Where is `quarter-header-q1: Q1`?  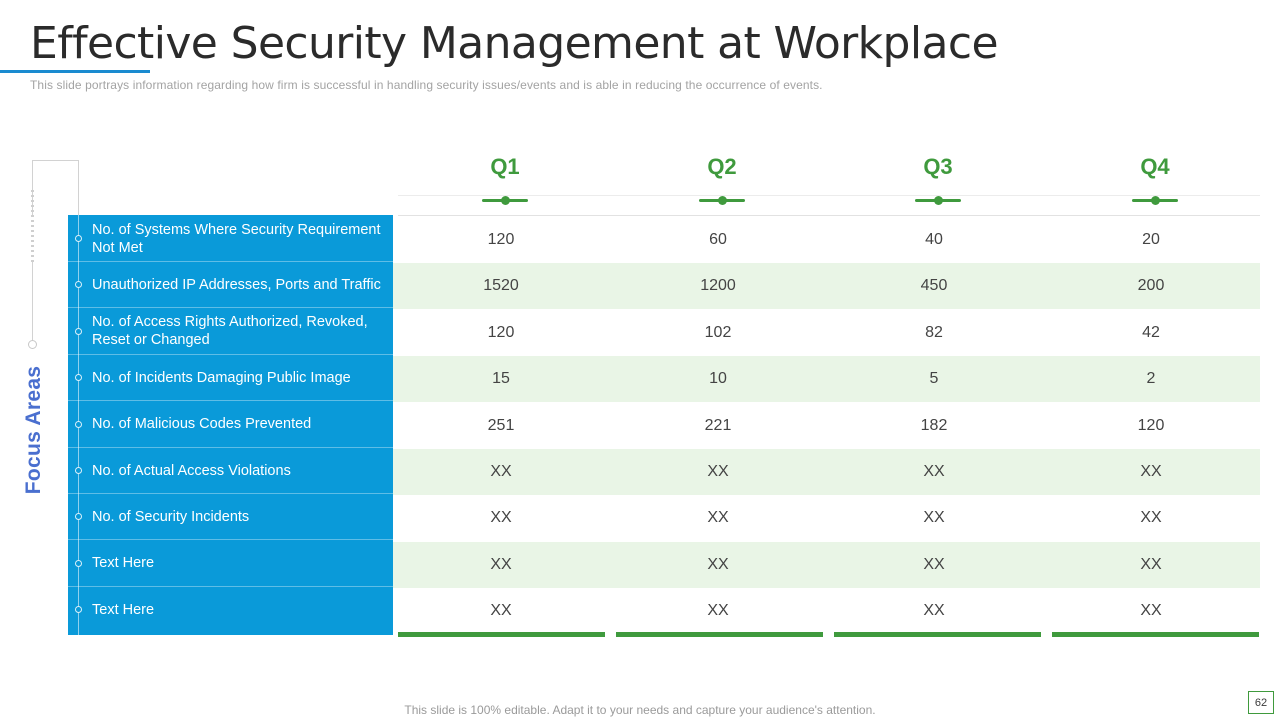
quarter-header-q1: Q1 is located at coordinates (505, 166).